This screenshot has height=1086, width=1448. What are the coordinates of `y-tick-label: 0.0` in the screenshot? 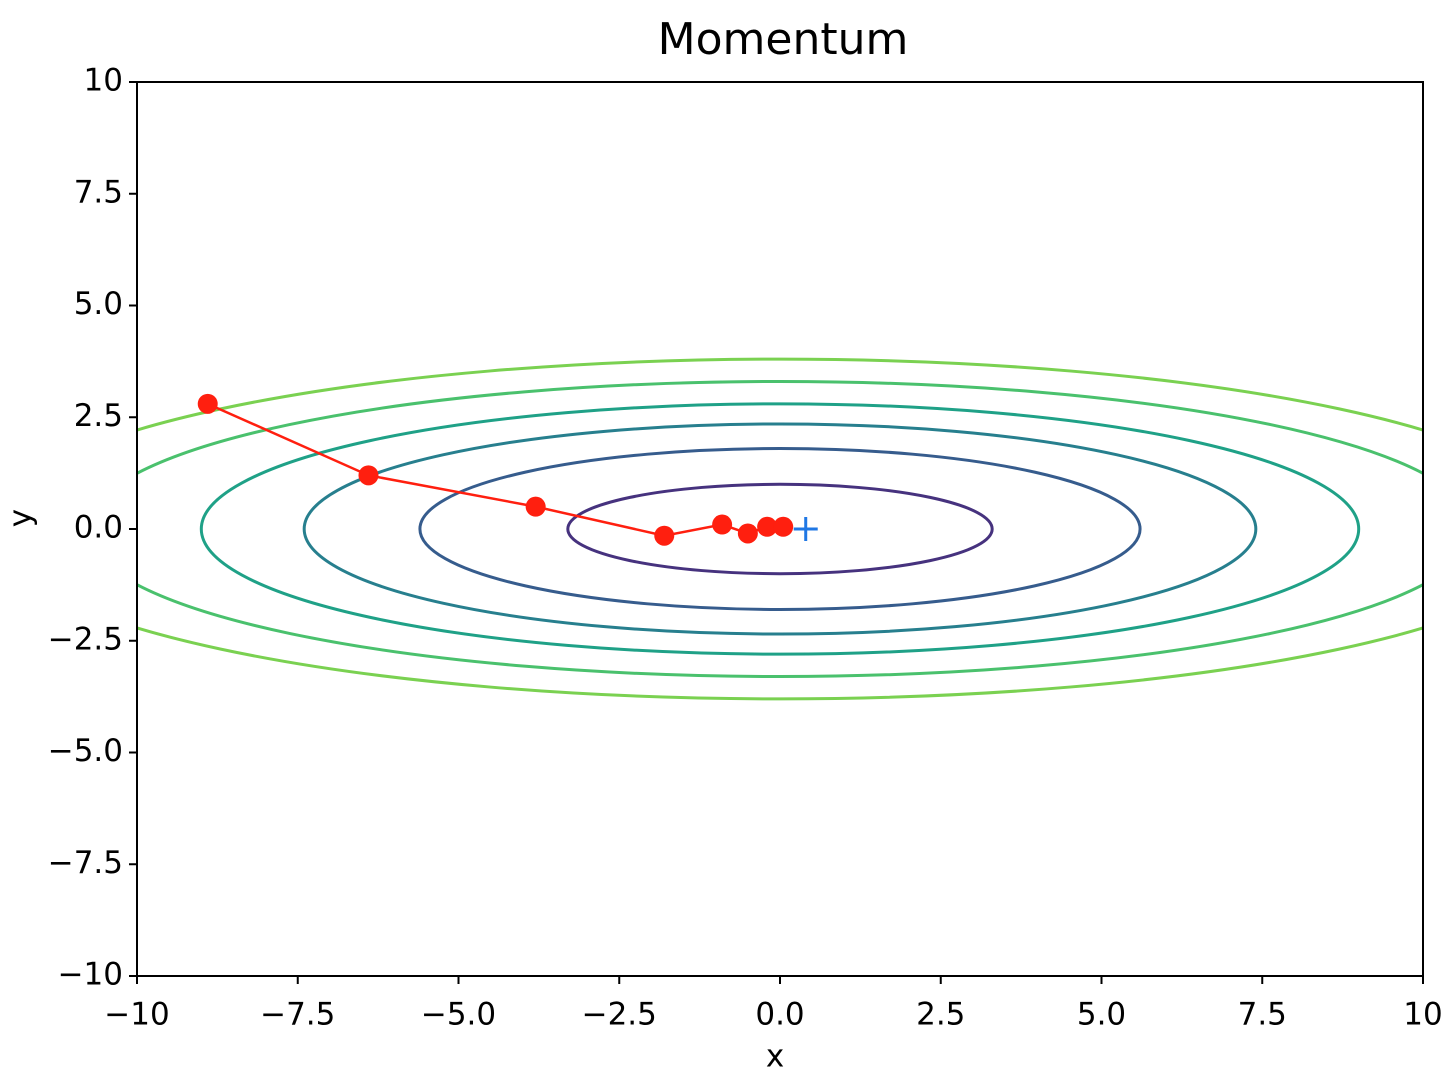 It's located at (98, 528).